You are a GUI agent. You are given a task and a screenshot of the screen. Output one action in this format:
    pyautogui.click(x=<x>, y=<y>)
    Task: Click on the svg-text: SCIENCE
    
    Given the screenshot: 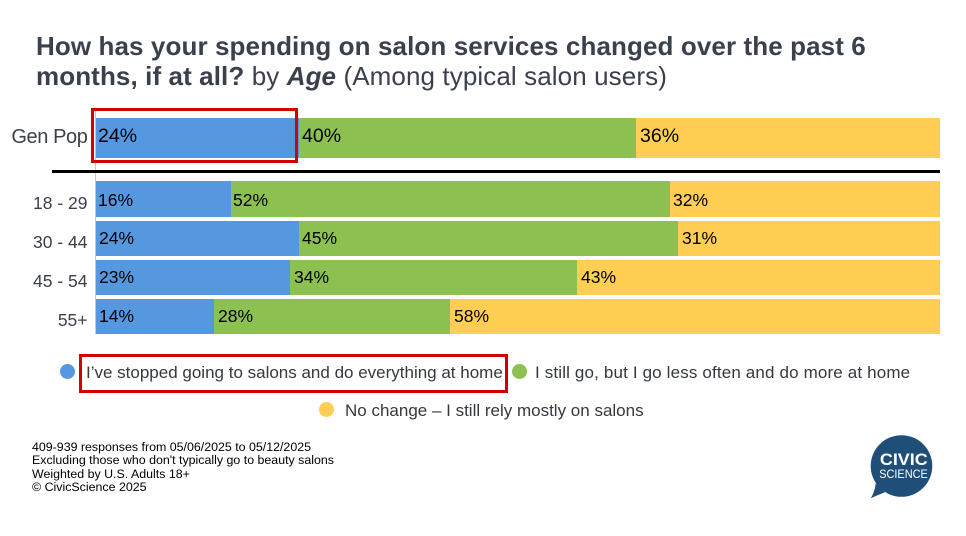 What is the action you would take?
    pyautogui.click(x=903, y=474)
    